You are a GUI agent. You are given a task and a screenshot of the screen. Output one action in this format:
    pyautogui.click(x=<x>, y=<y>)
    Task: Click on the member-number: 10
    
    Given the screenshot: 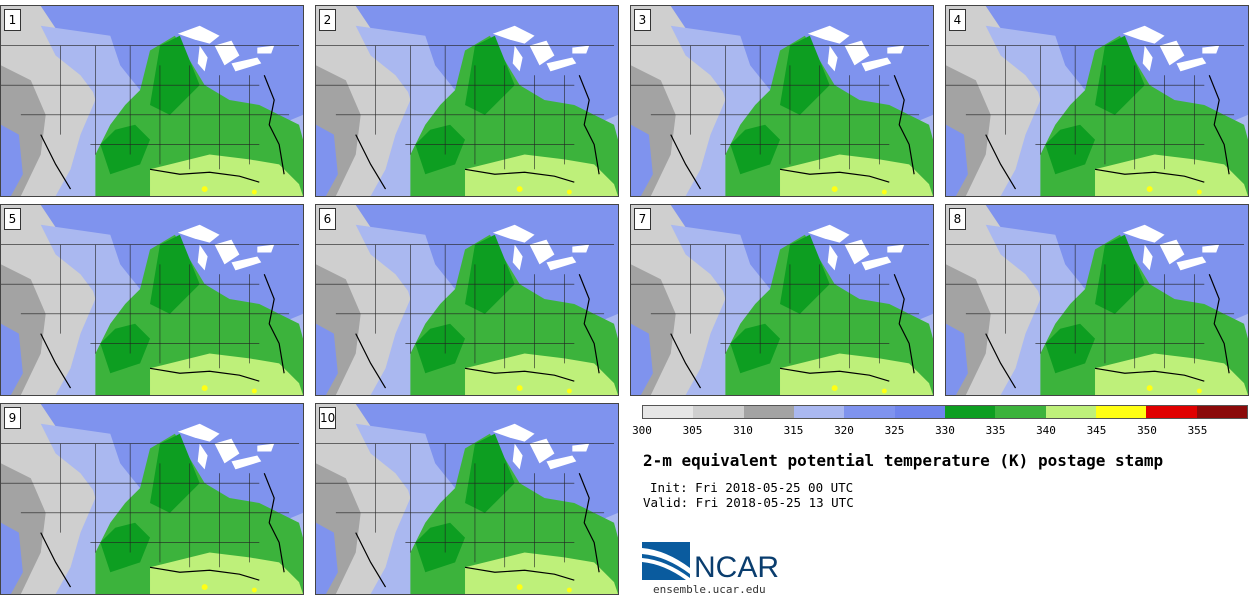 What is the action you would take?
    pyautogui.click(x=327, y=418)
    